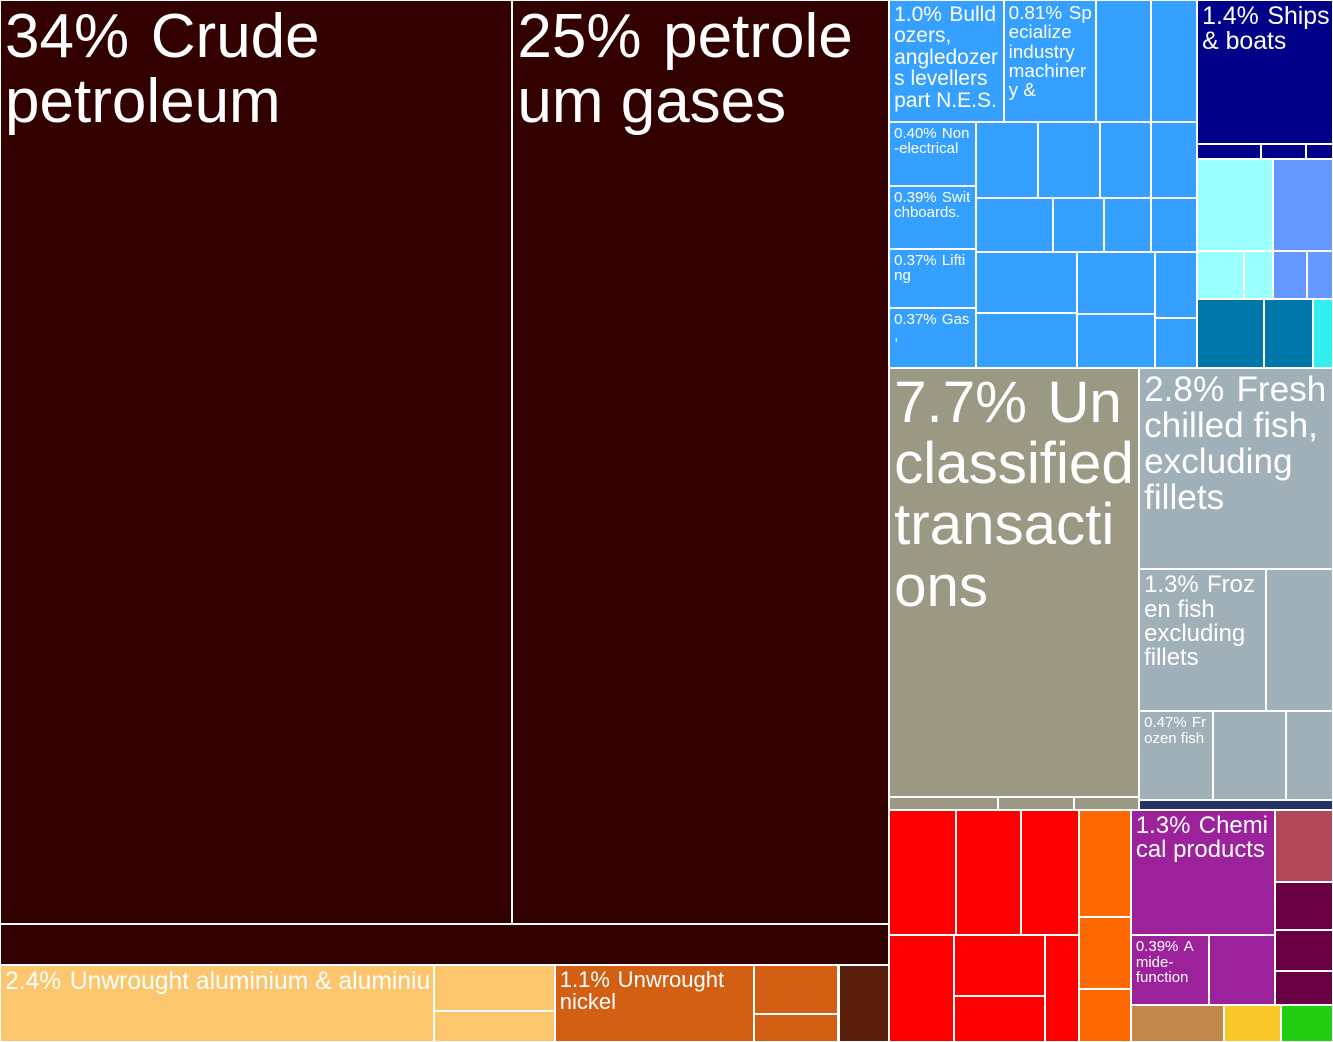 This screenshot has height=1042, width=1333. I want to click on value-label: 34%, so click(67, 36).